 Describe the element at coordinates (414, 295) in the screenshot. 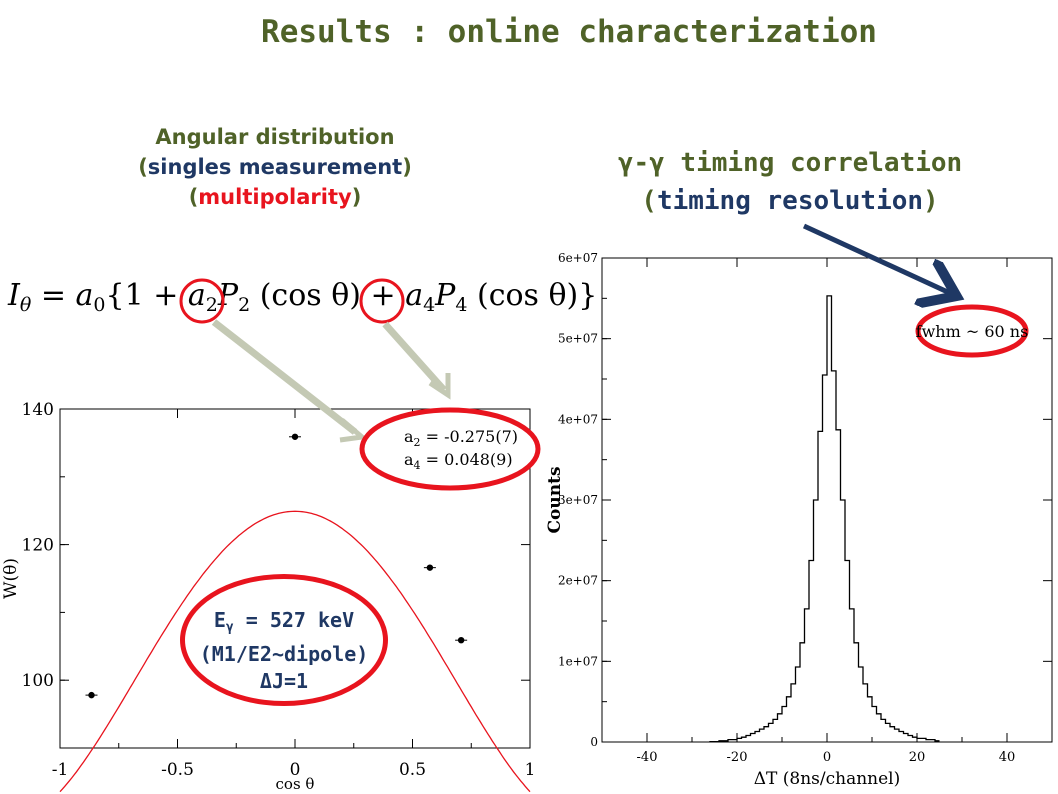

I see `a4-coefficient: a` at that location.